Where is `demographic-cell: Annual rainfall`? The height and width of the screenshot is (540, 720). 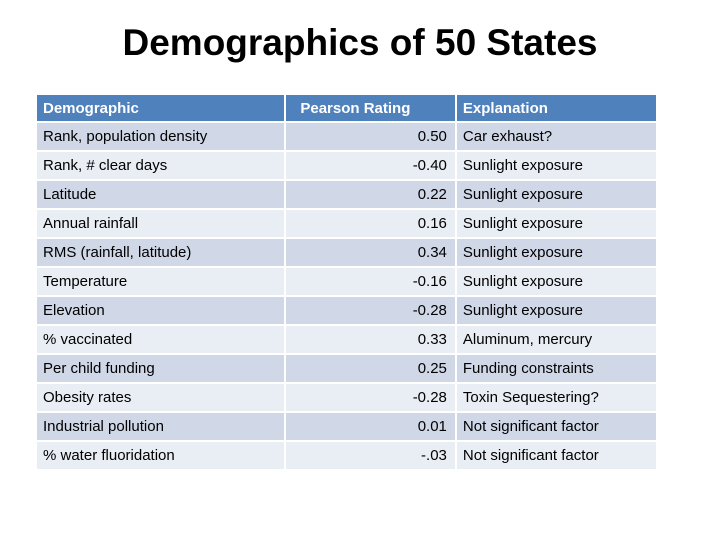
demographic-cell: Annual rainfall is located at coordinates (162, 224).